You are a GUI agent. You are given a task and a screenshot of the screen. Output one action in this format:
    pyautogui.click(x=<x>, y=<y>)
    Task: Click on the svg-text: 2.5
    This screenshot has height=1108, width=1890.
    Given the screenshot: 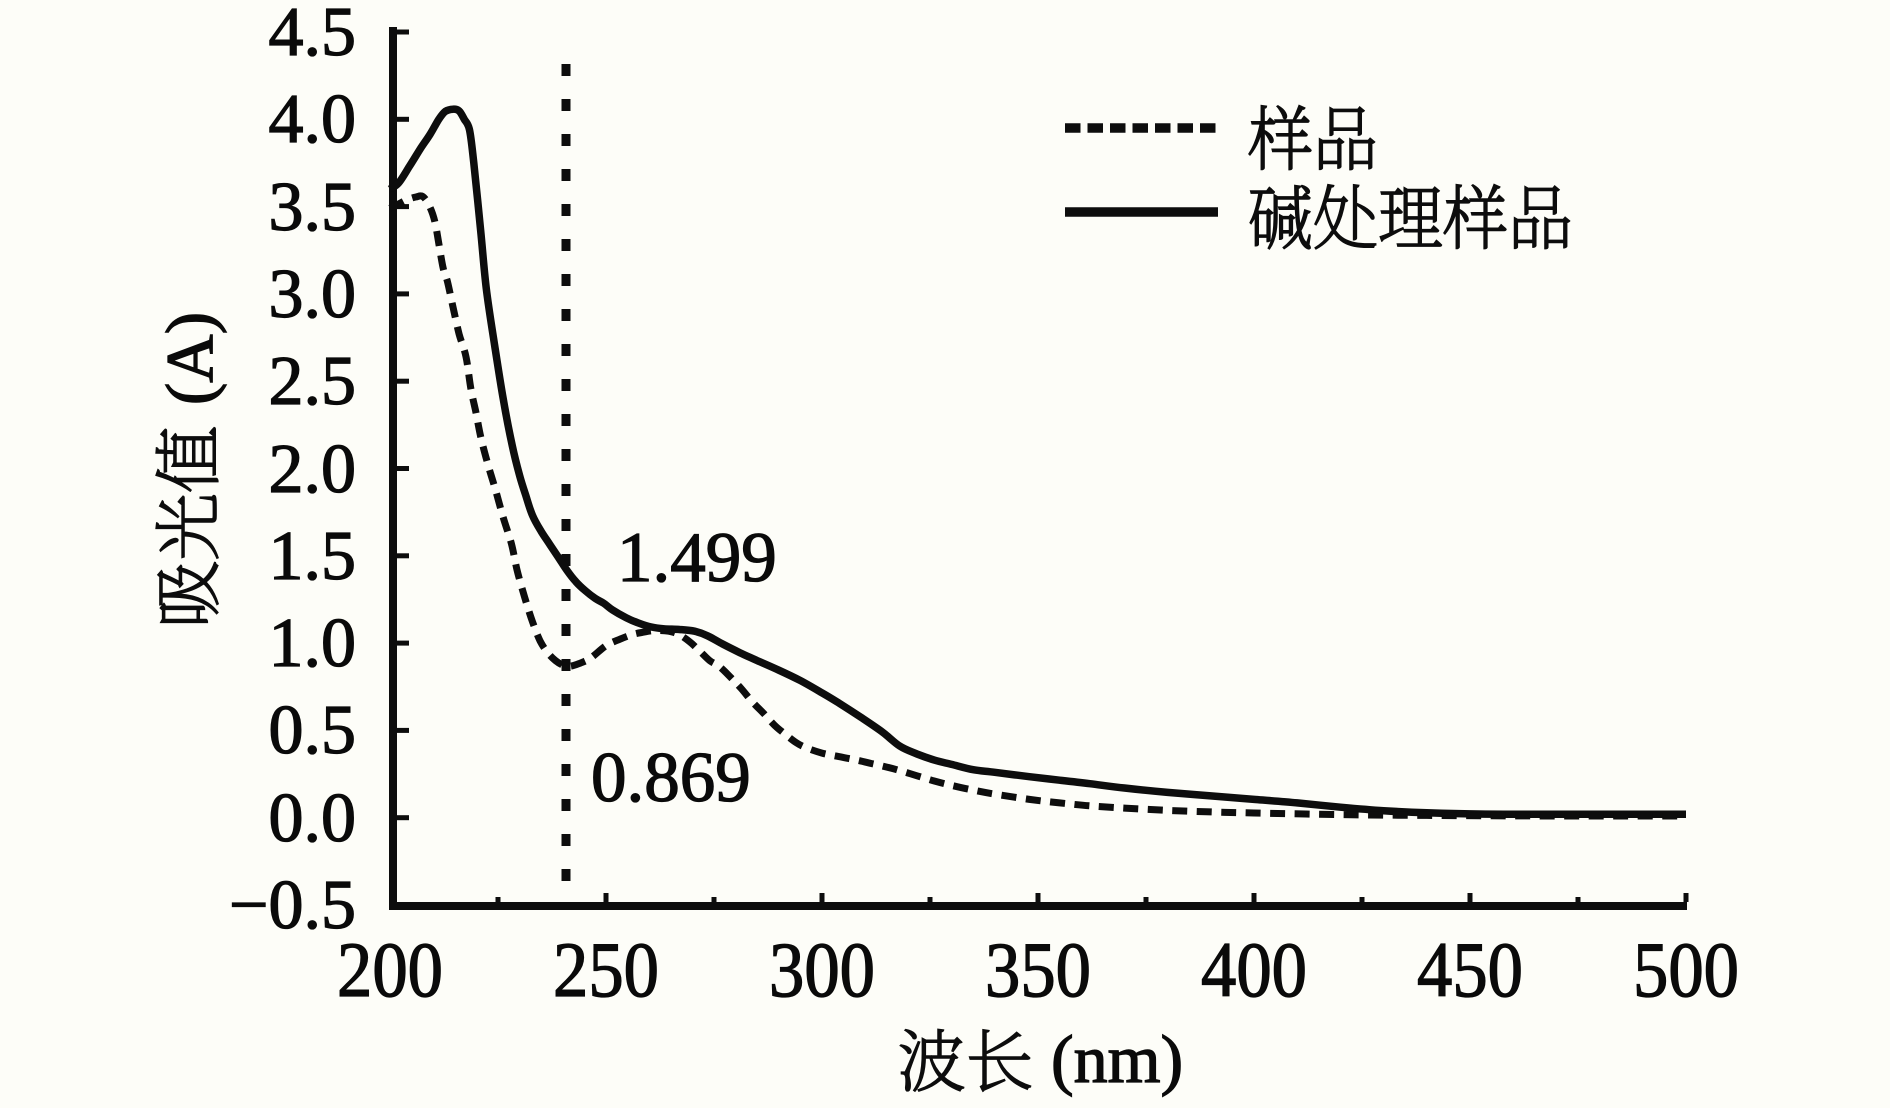 What is the action you would take?
    pyautogui.click(x=313, y=381)
    